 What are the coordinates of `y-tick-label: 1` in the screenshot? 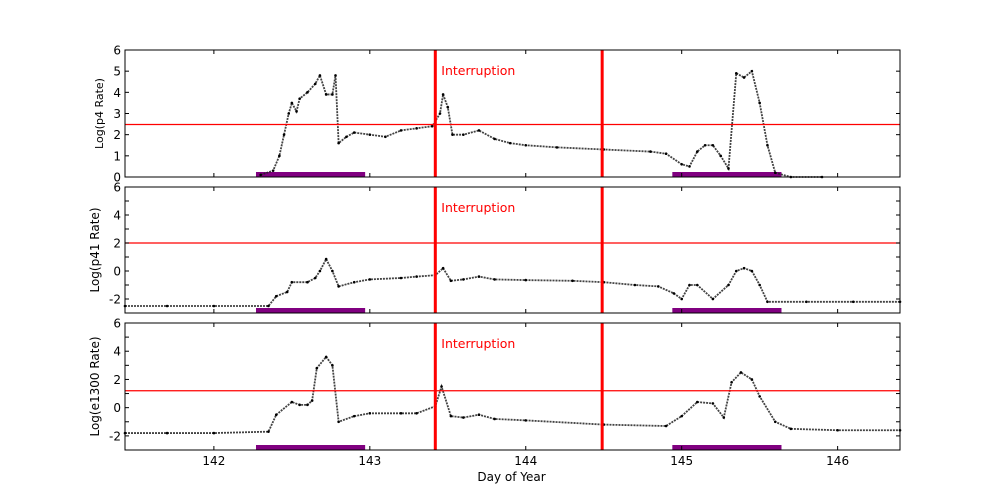 It's located at (117, 156).